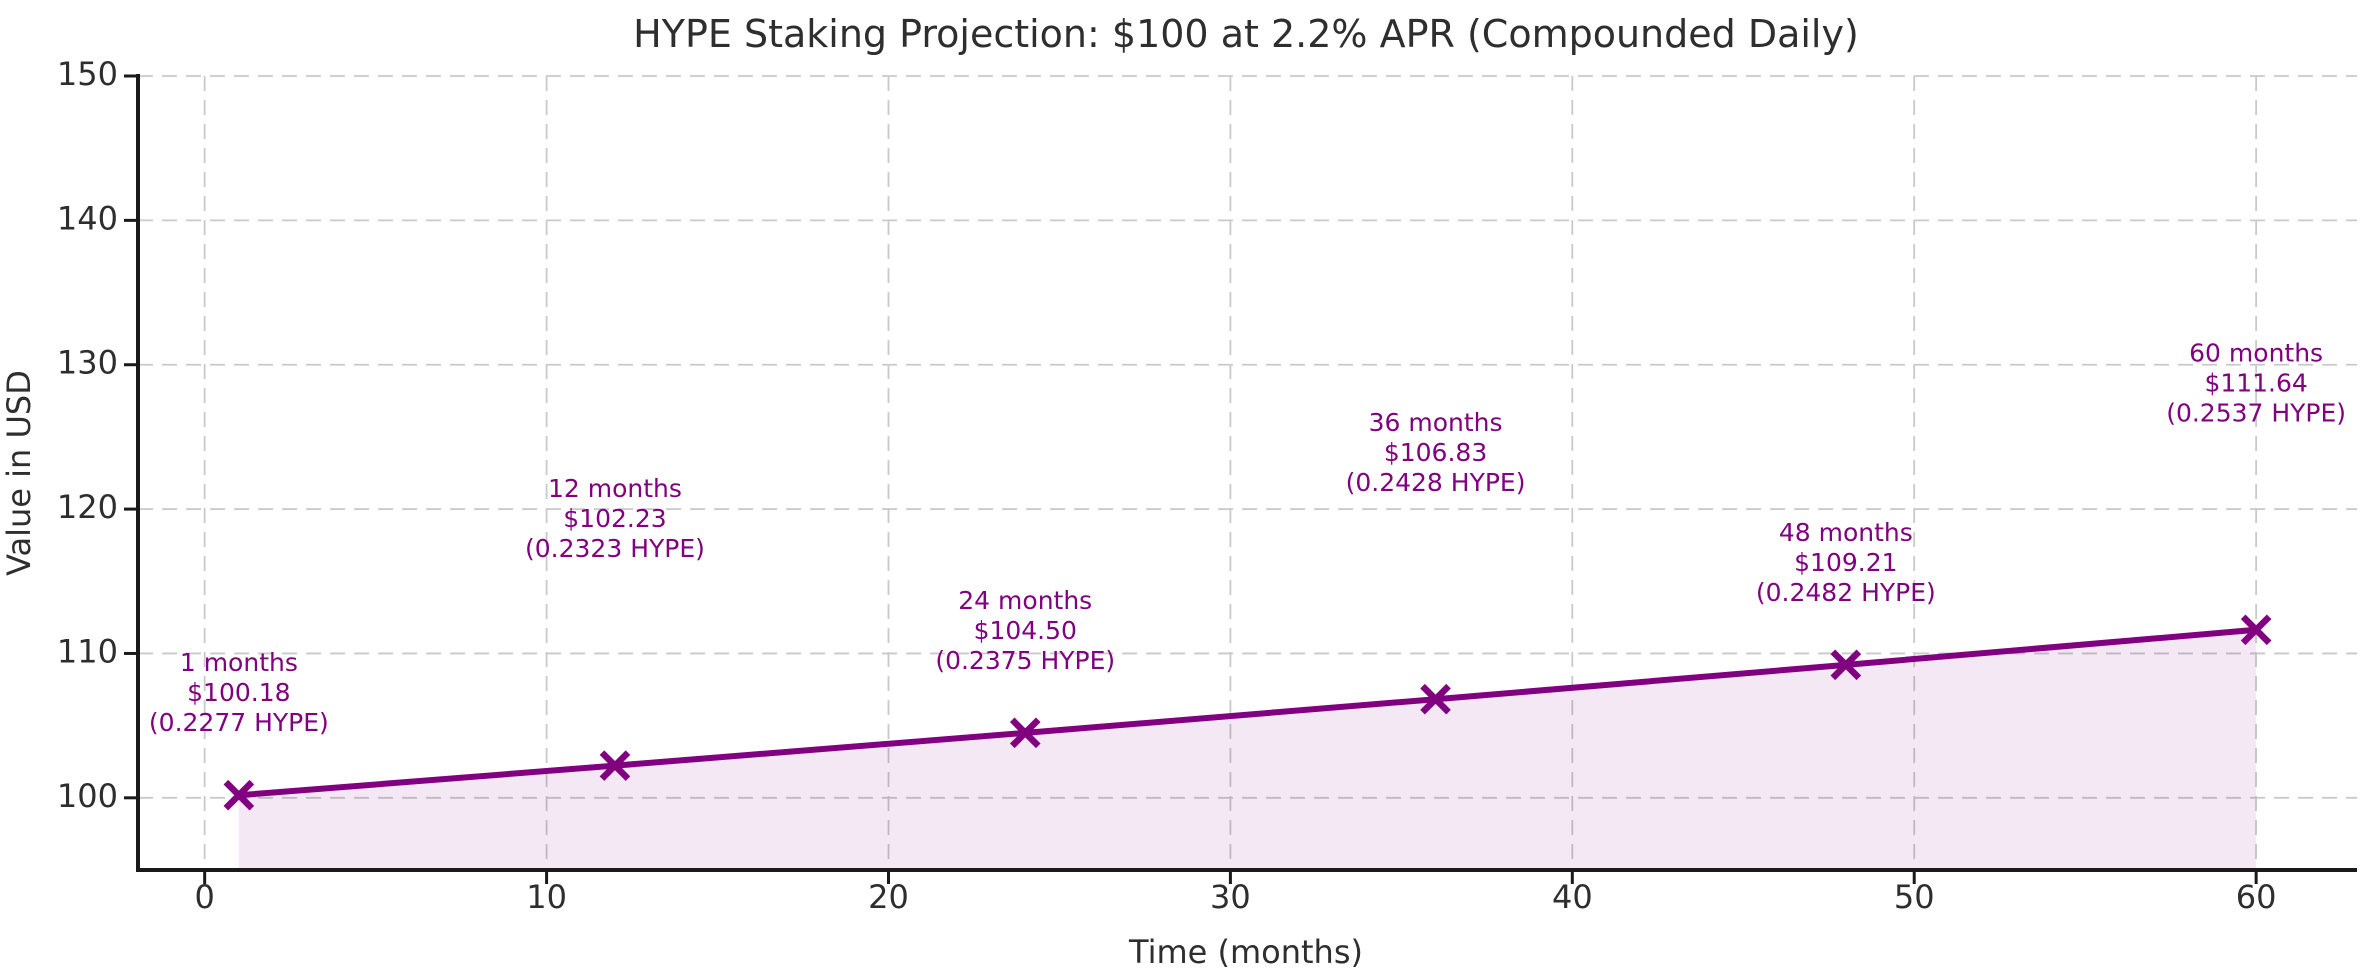  What do you see at coordinates (239, 662) in the screenshot?
I see `annotation-line: 1 months` at bounding box center [239, 662].